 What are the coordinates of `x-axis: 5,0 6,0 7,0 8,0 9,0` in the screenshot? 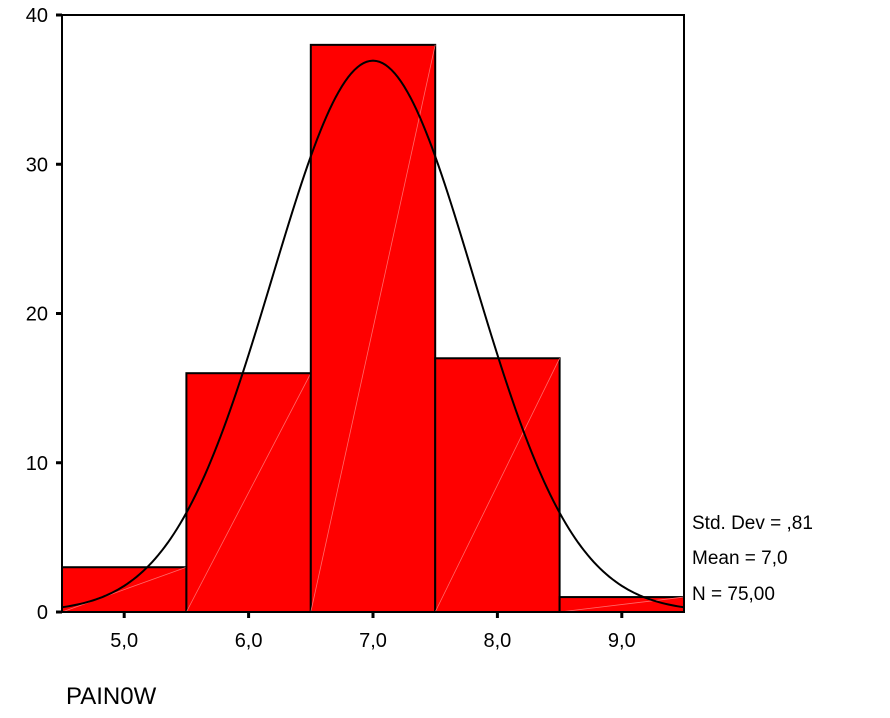 It's located at (372, 632).